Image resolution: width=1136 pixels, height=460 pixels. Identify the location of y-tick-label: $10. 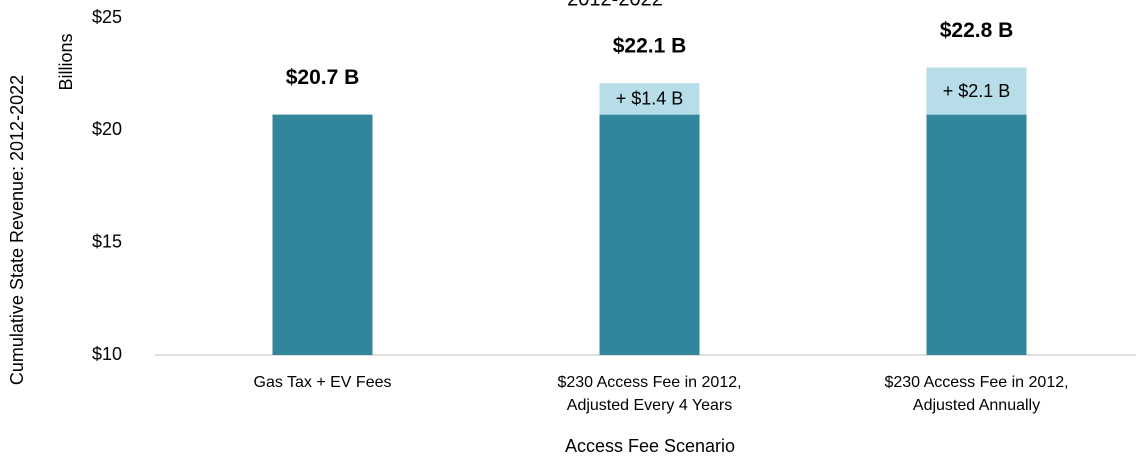
(107, 354).